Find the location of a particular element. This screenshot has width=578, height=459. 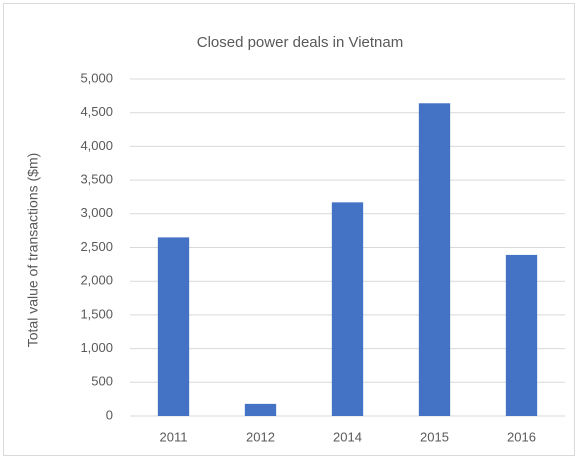

x-tick-label: 2016 is located at coordinates (521, 436).